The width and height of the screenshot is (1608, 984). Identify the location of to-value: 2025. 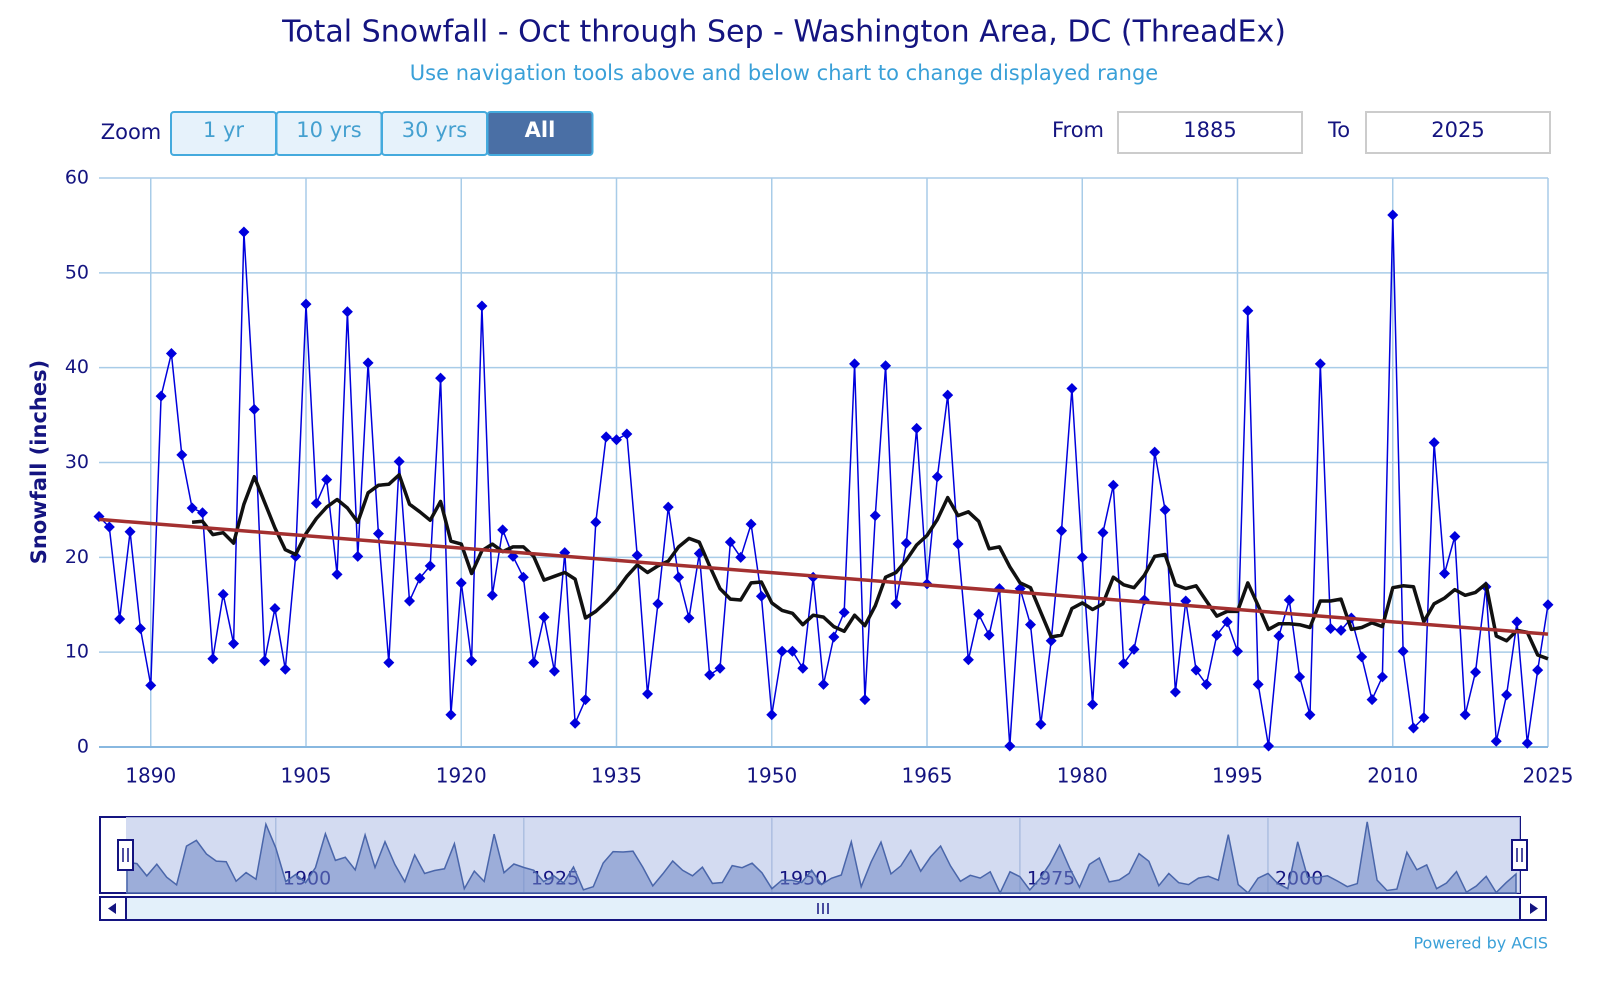
(1457, 130).